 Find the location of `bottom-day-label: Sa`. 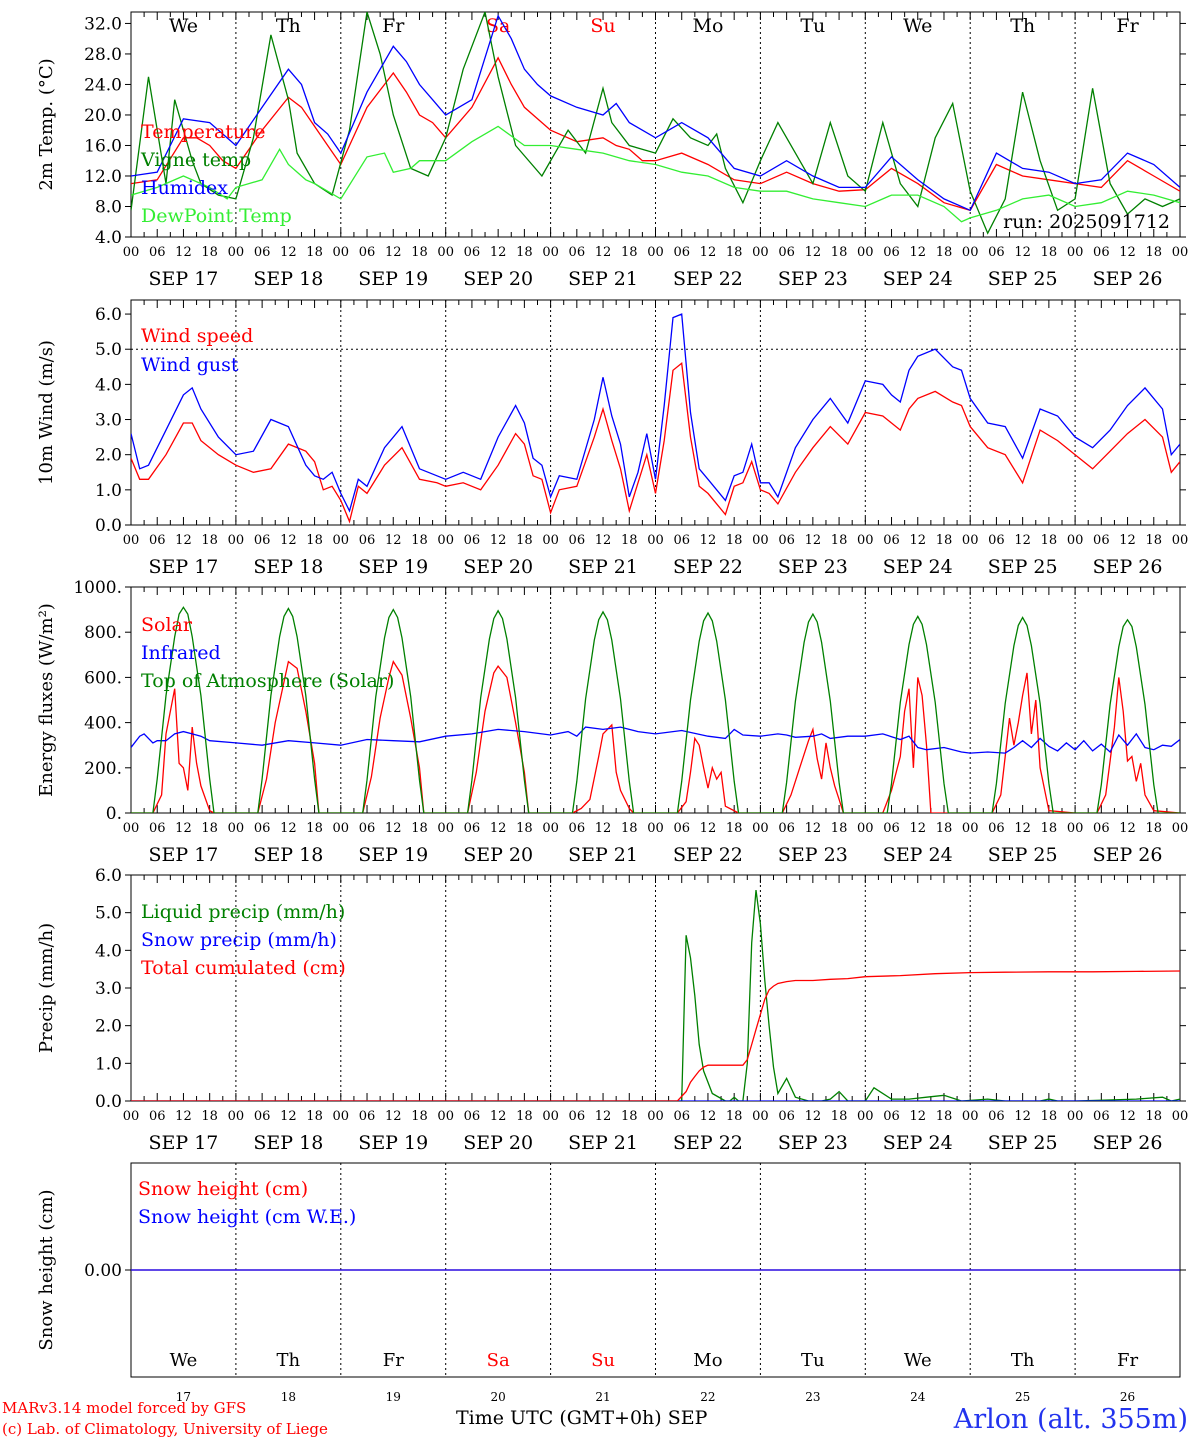

bottom-day-label: Sa is located at coordinates (498, 1360).